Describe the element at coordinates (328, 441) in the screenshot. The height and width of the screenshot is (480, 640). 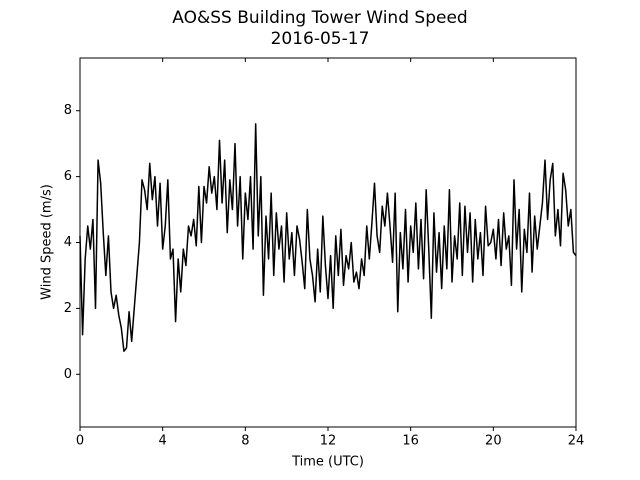
I see `x-tick-label: 12` at that location.